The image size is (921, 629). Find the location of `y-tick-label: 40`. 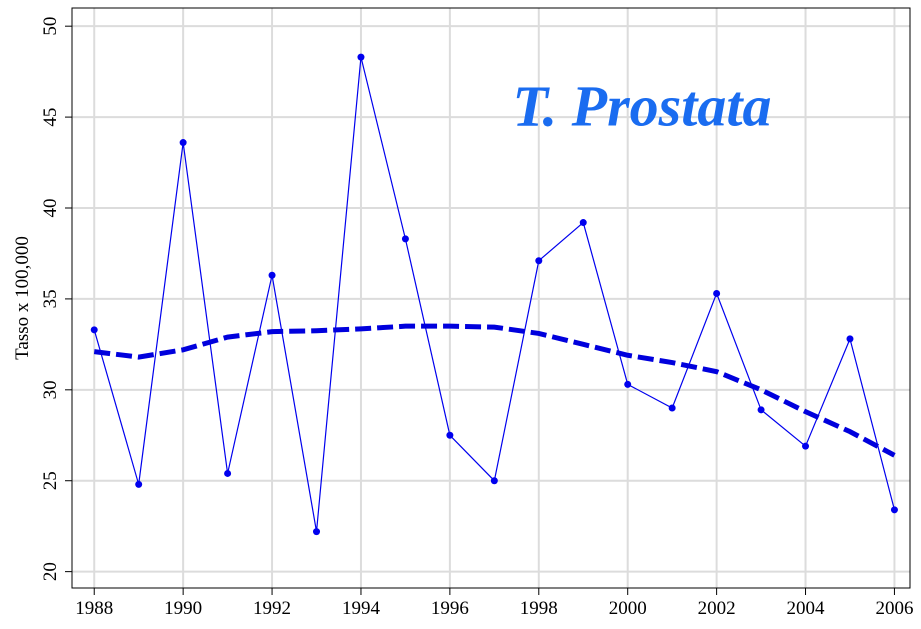

y-tick-label: 40 is located at coordinates (50, 208).